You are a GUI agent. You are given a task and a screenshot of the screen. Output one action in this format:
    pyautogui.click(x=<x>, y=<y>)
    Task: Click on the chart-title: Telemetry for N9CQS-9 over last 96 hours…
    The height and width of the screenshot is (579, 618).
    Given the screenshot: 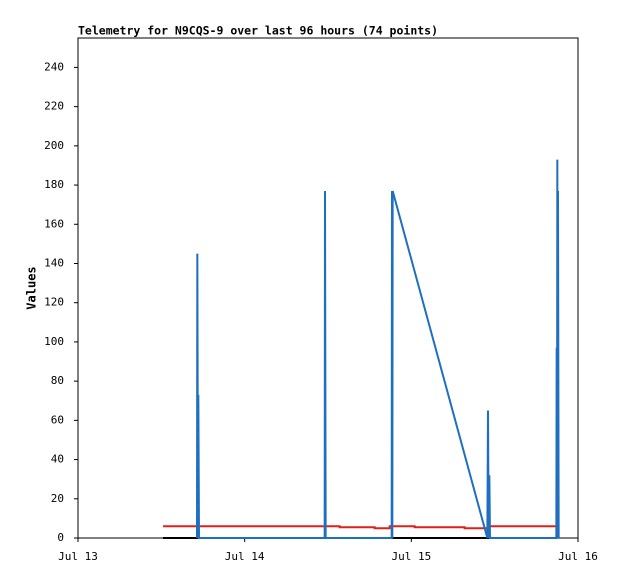 What is the action you would take?
    pyautogui.click(x=258, y=31)
    